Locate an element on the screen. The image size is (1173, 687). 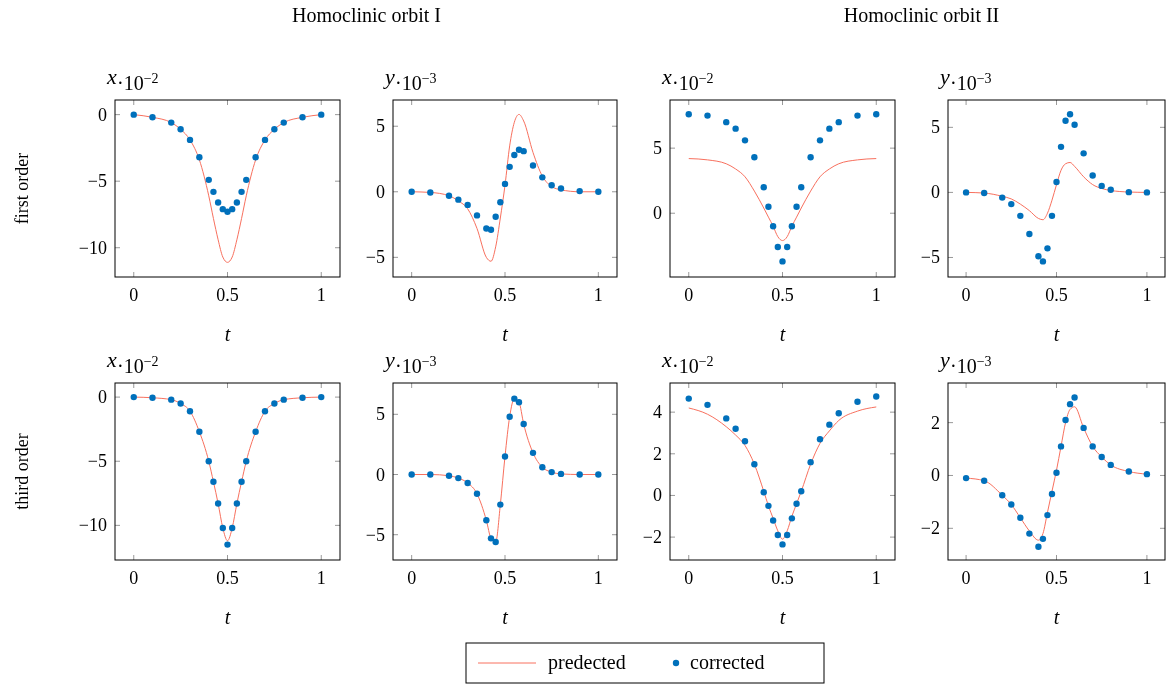
text: ·10$^{−3}$ is located at coordinates (416, 365).